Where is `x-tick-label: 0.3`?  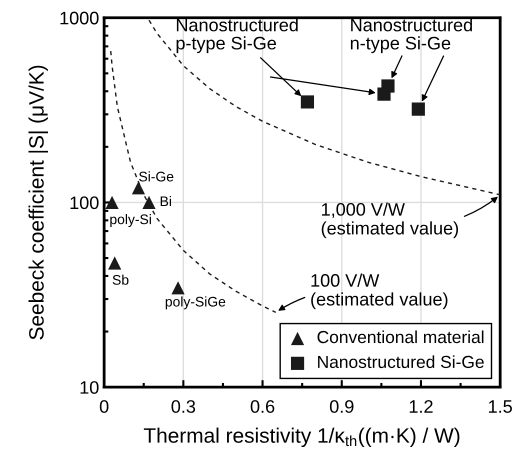 x-tick-label: 0.3 is located at coordinates (184, 406).